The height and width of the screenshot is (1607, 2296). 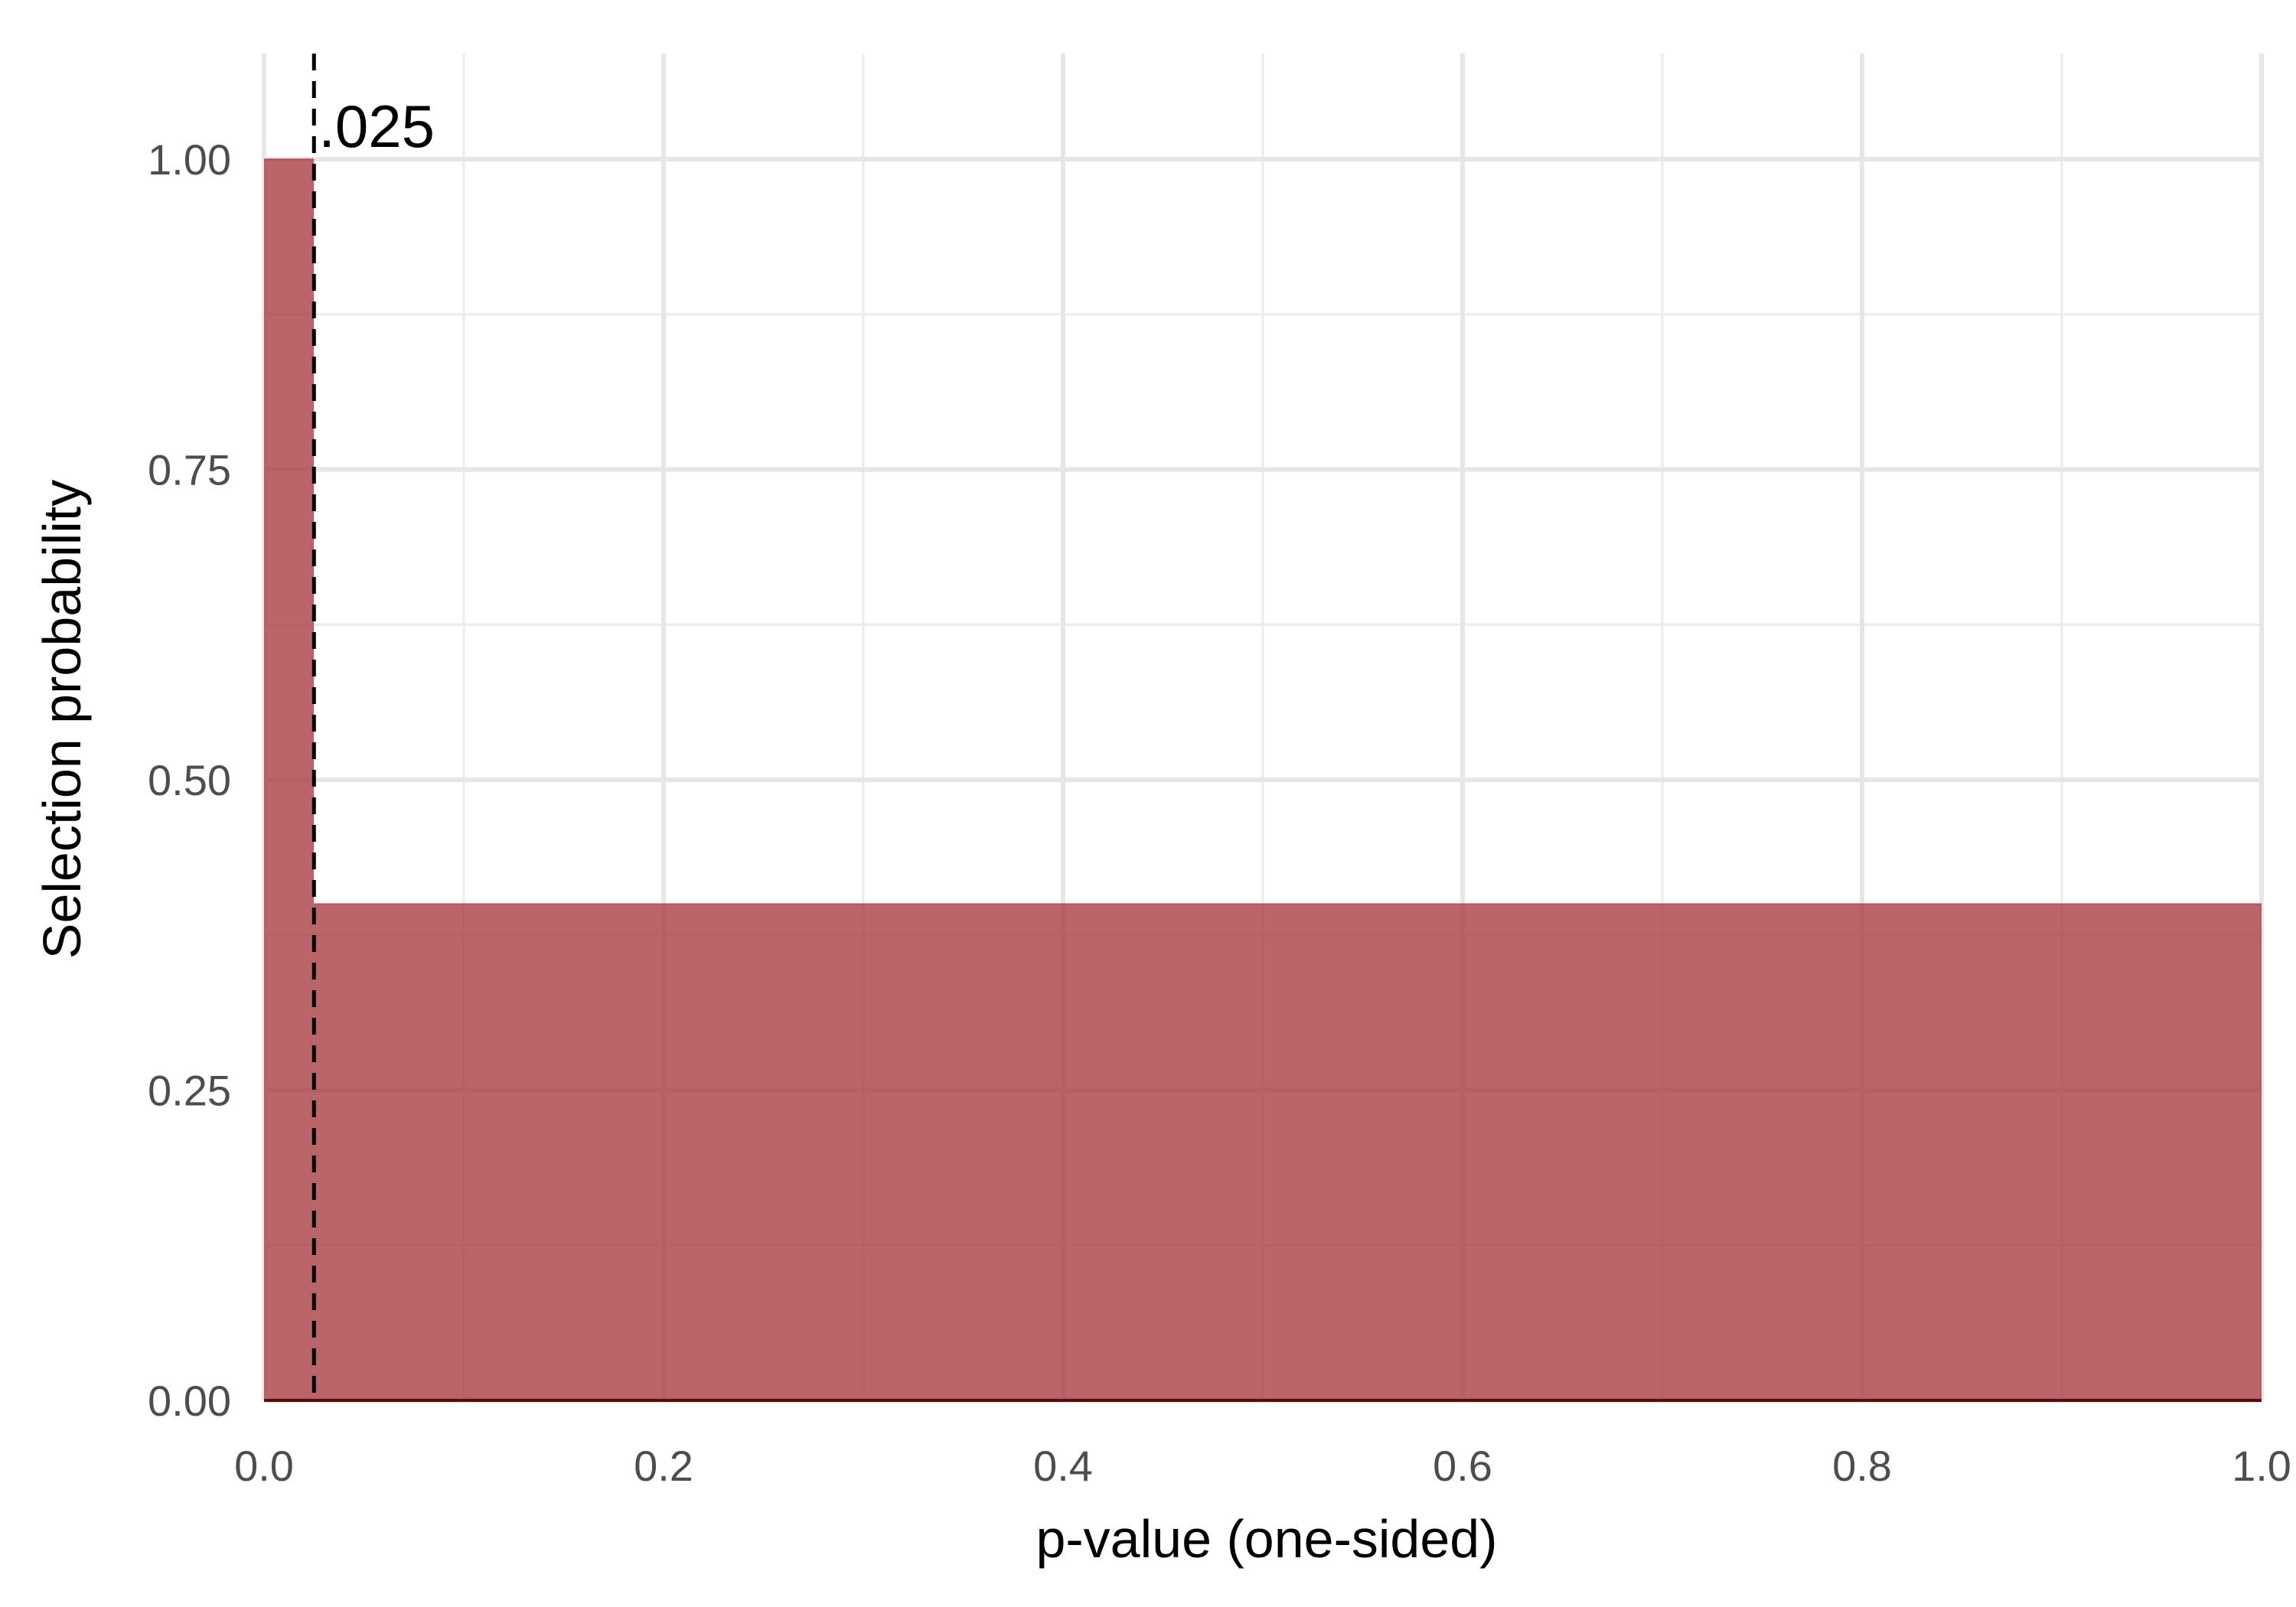 I want to click on y-tick-label: 0.50, so click(x=189, y=780).